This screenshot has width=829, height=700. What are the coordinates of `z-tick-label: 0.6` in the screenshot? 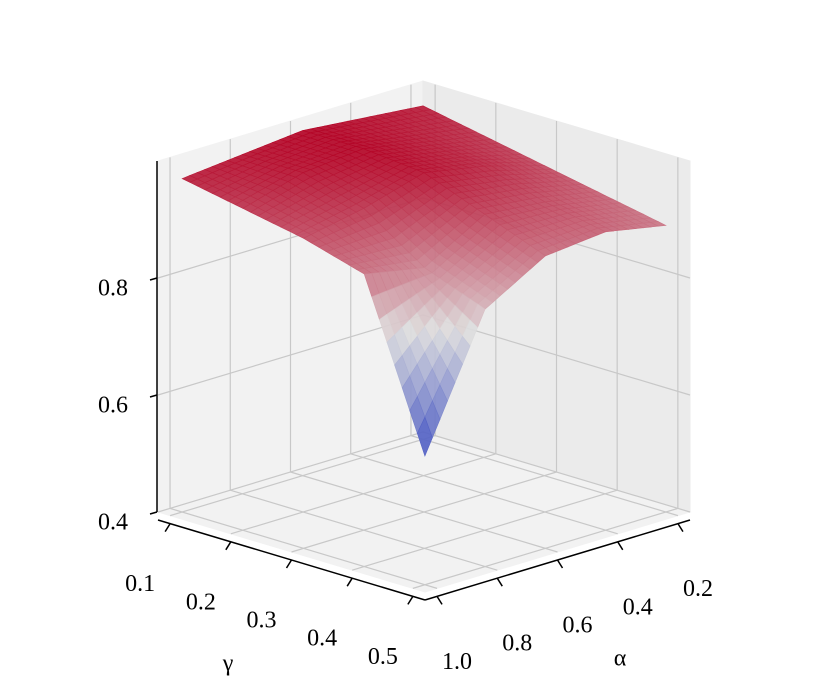 It's located at (113, 406).